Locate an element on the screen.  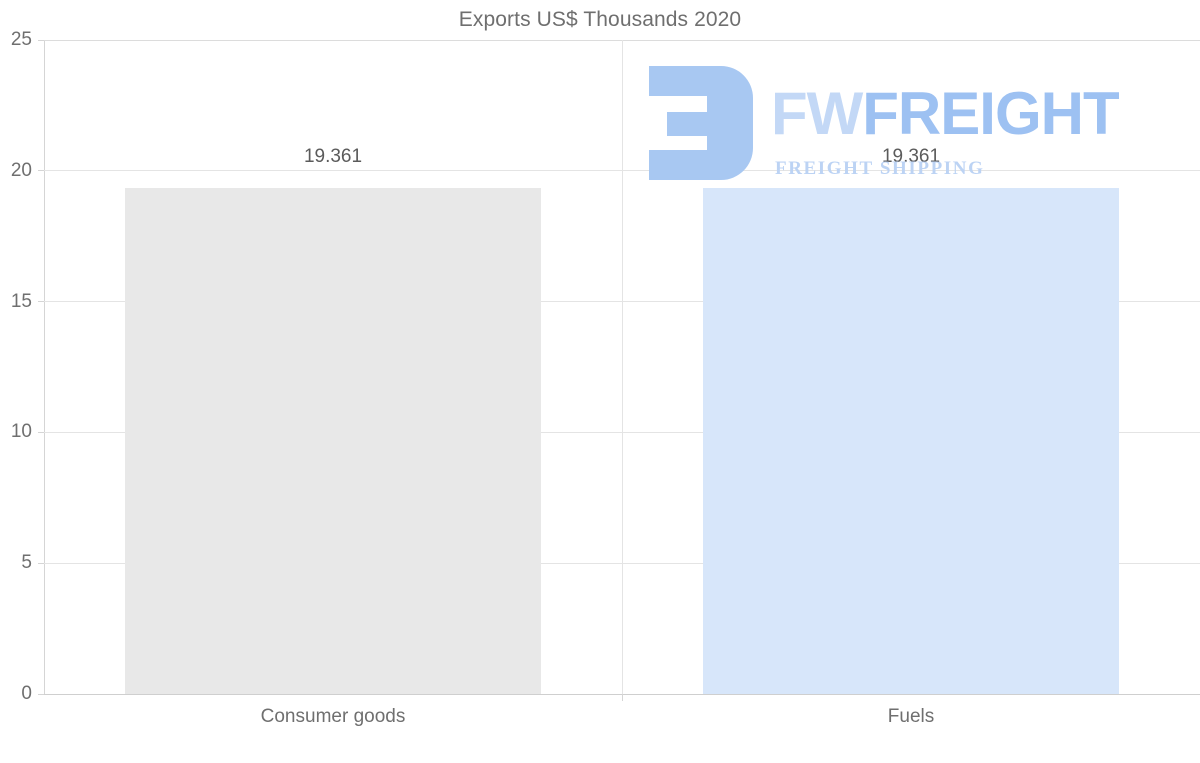
y-axis-tick-label: 25 is located at coordinates (21, 39).